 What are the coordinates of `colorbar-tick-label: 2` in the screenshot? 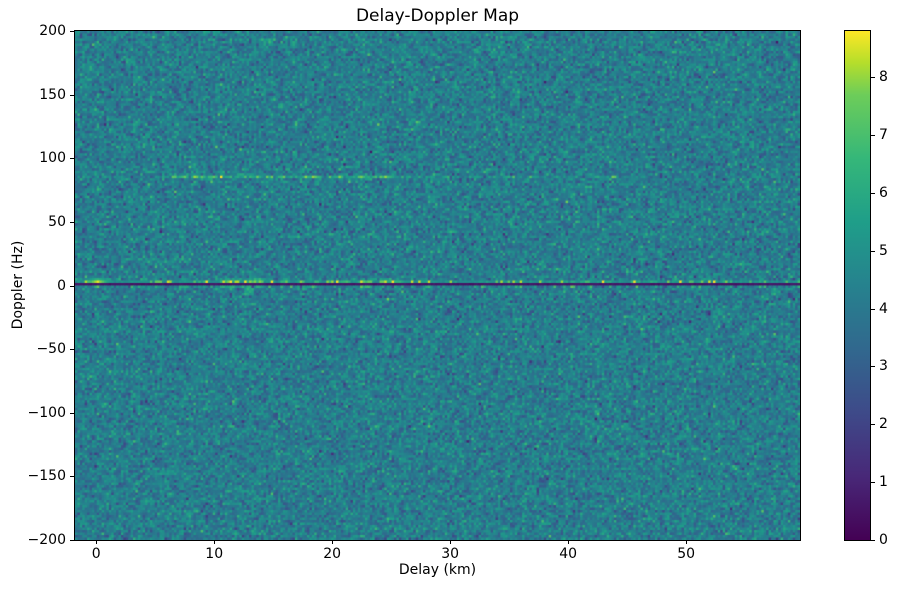 It's located at (883, 424).